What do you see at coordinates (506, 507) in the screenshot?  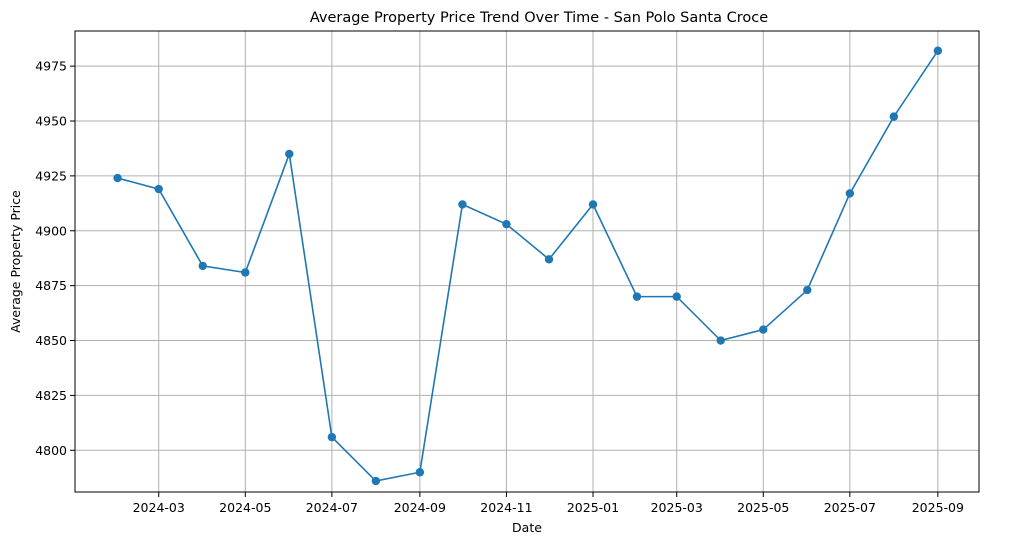 I see `x-tick-label: 2024-11` at bounding box center [506, 507].